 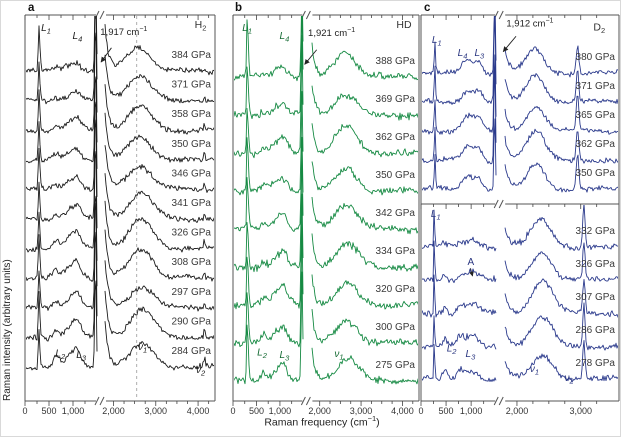 What do you see at coordinates (396, 61) in the screenshot?
I see `pressure-label: 388 GPa` at bounding box center [396, 61].